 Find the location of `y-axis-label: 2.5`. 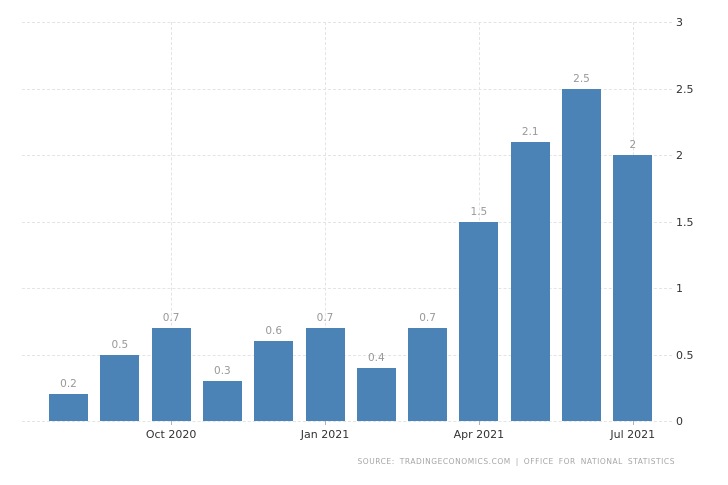

y-axis-label: 2.5 is located at coordinates (685, 89).